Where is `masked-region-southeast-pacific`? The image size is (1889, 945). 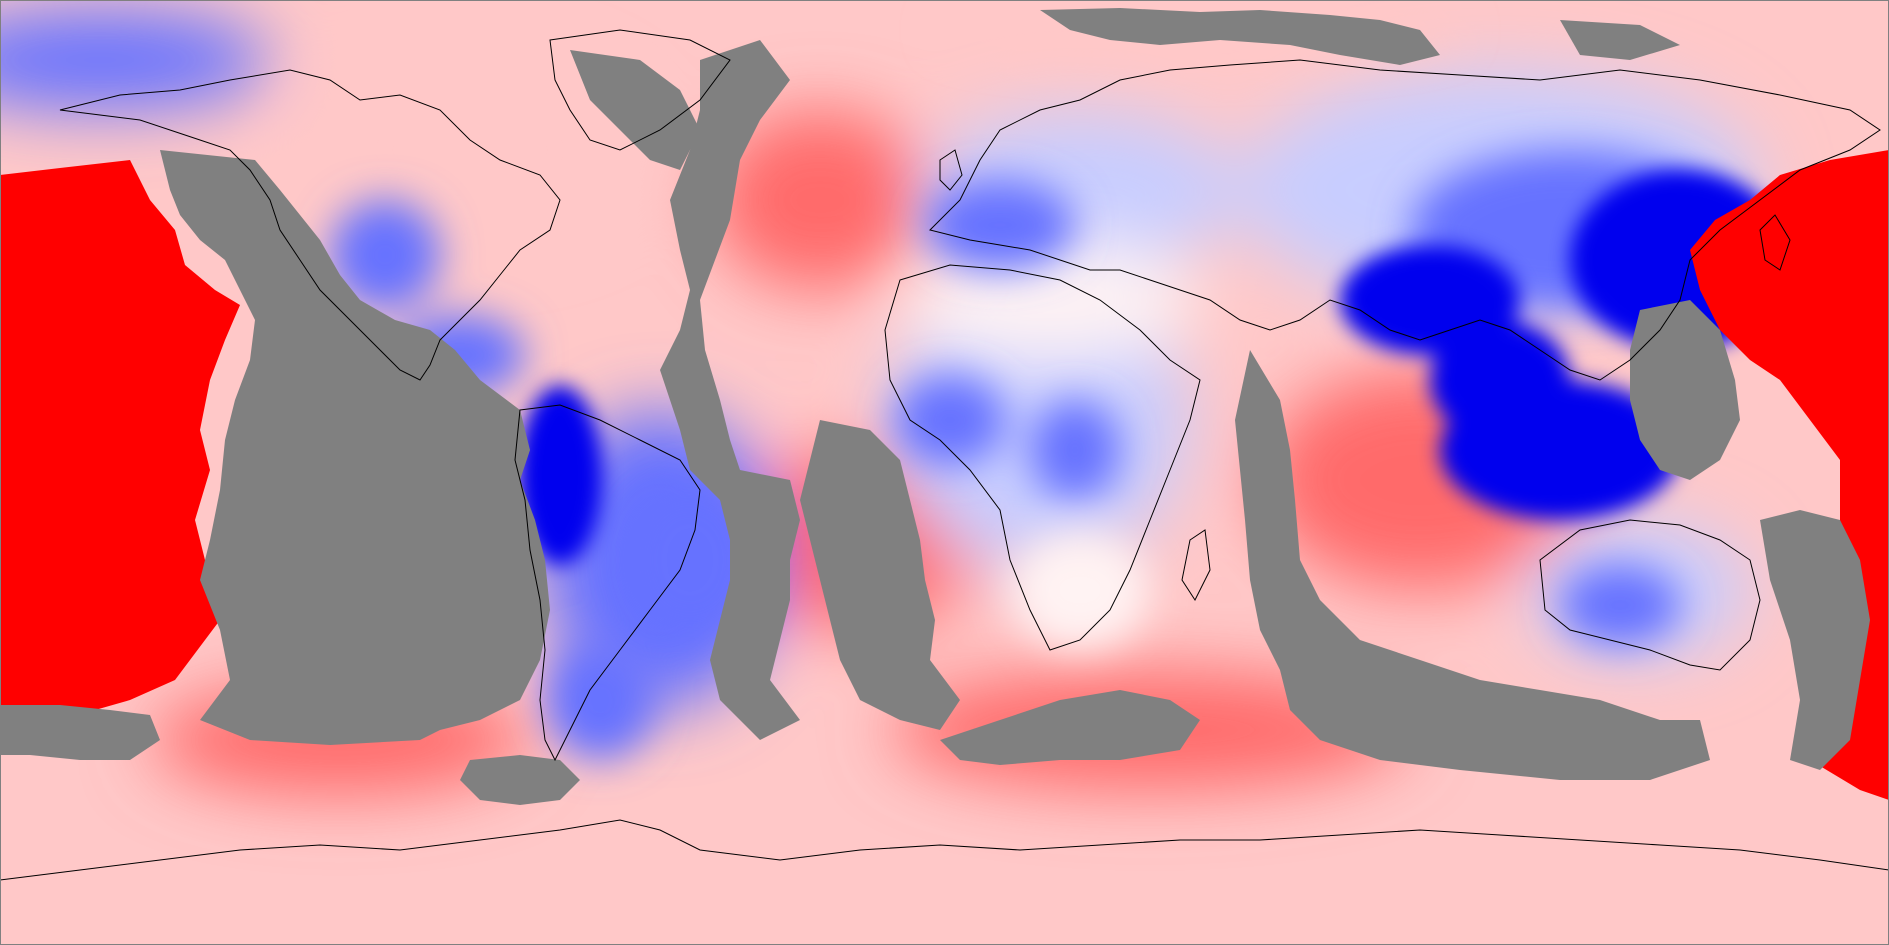
masked-region-southeast-pacific is located at coordinates (80, 732).